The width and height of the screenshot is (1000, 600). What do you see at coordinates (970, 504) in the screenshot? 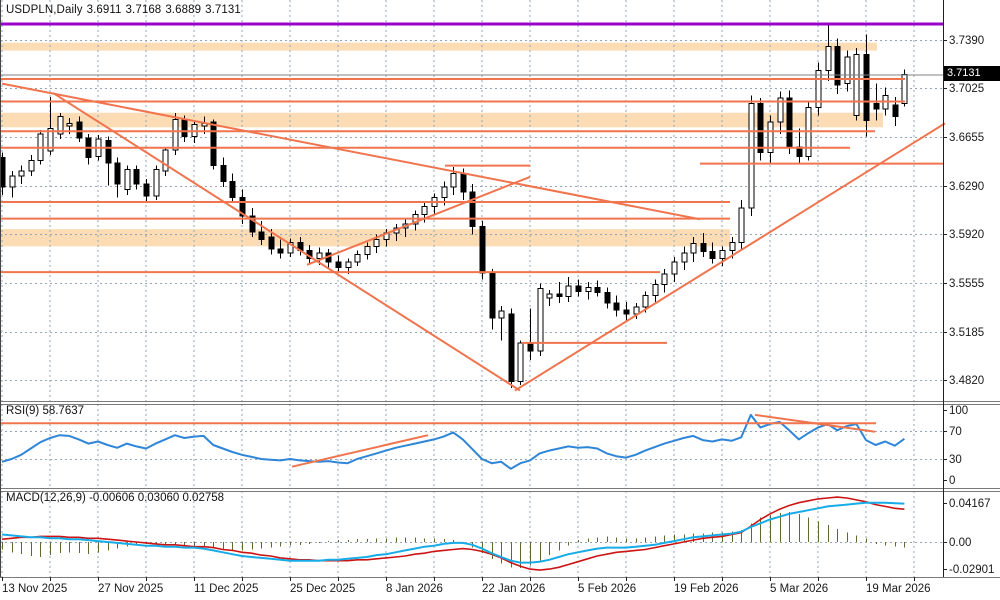
I see `macd-axis-label: 0.04167` at bounding box center [970, 504].